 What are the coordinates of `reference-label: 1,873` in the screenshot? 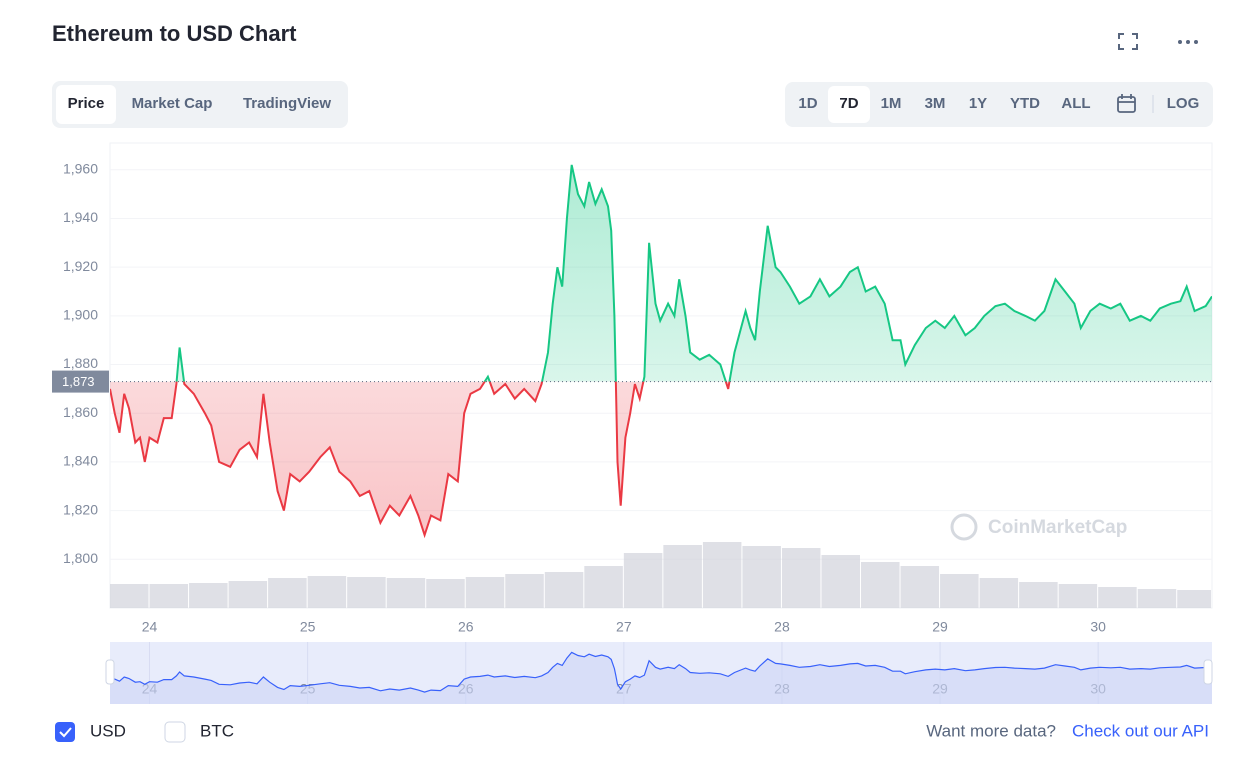 It's located at (78, 381).